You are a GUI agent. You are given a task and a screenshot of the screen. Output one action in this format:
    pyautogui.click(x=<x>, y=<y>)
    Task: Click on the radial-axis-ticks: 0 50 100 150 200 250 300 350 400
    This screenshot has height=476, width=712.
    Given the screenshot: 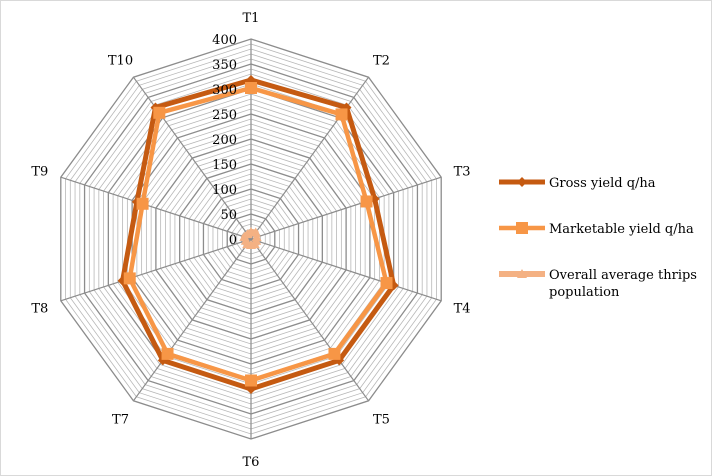 What is the action you would take?
    pyautogui.click(x=224, y=140)
    